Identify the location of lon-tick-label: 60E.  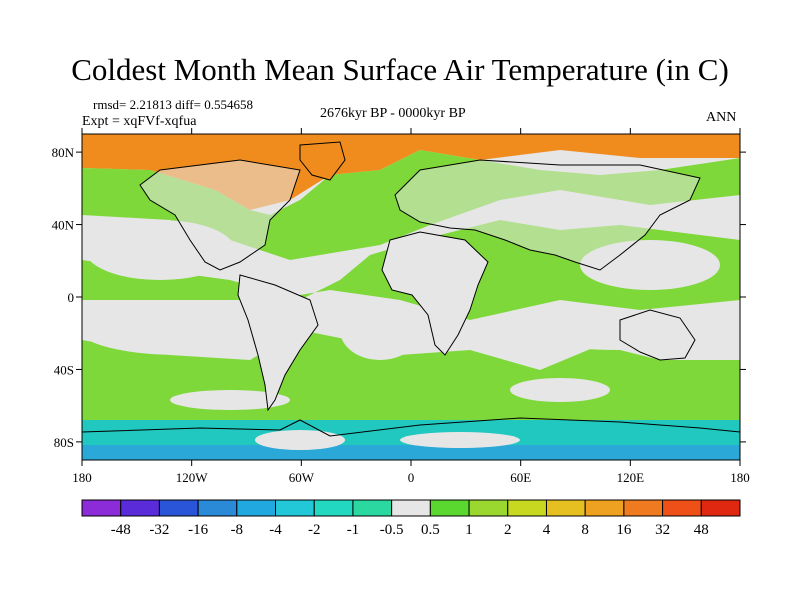
(520, 477).